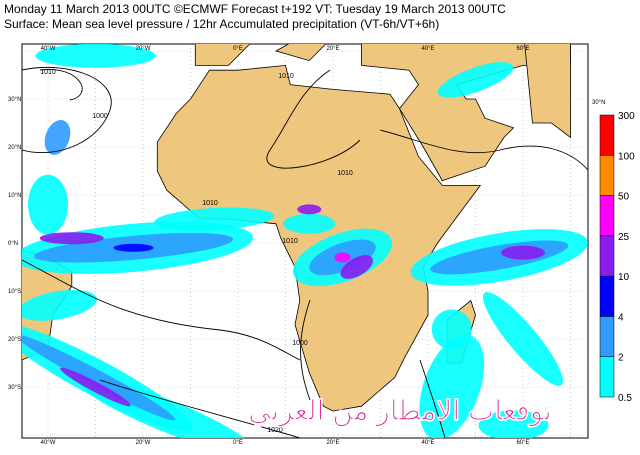  I want to click on legend-label: 50, so click(624, 197).